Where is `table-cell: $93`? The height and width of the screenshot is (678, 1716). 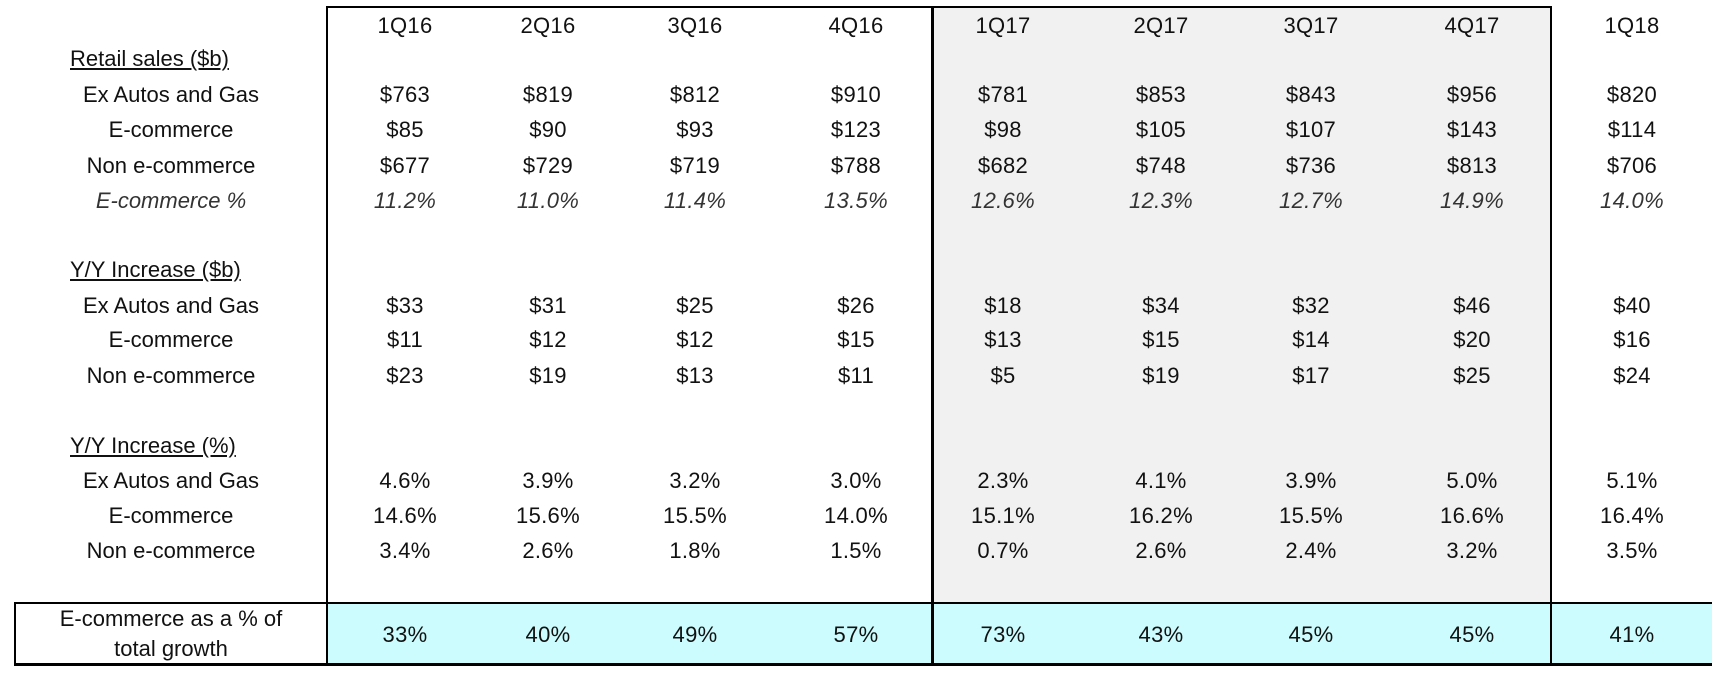 table-cell: $93 is located at coordinates (695, 129).